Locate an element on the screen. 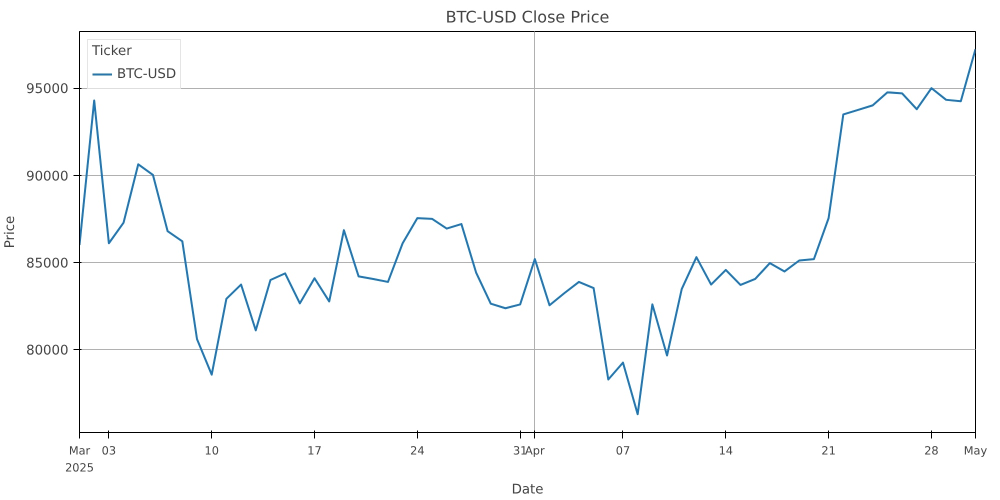 The width and height of the screenshot is (1000, 500). x-tick-label: May is located at coordinates (976, 451).